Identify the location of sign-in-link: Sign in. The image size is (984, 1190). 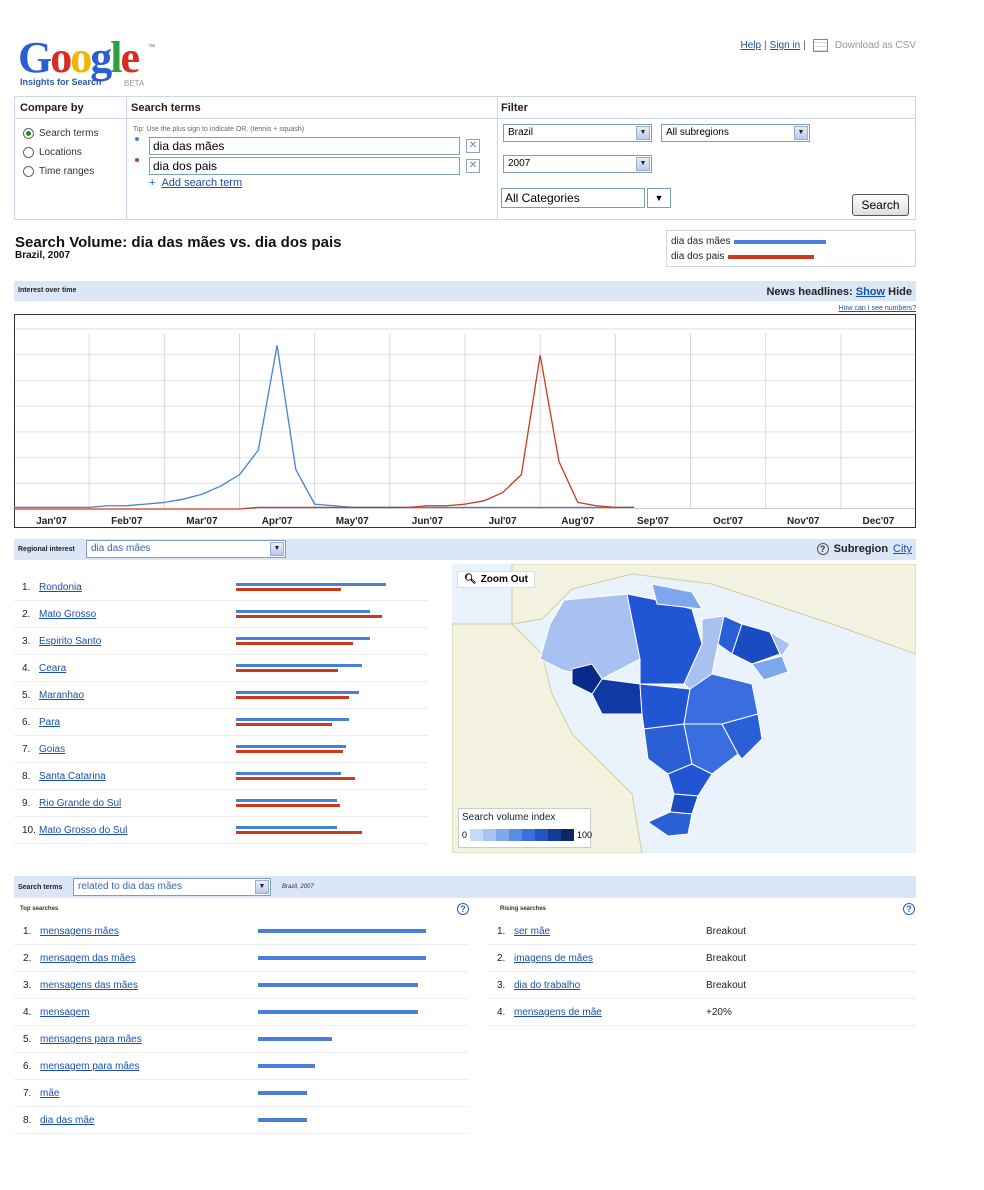
(785, 45).